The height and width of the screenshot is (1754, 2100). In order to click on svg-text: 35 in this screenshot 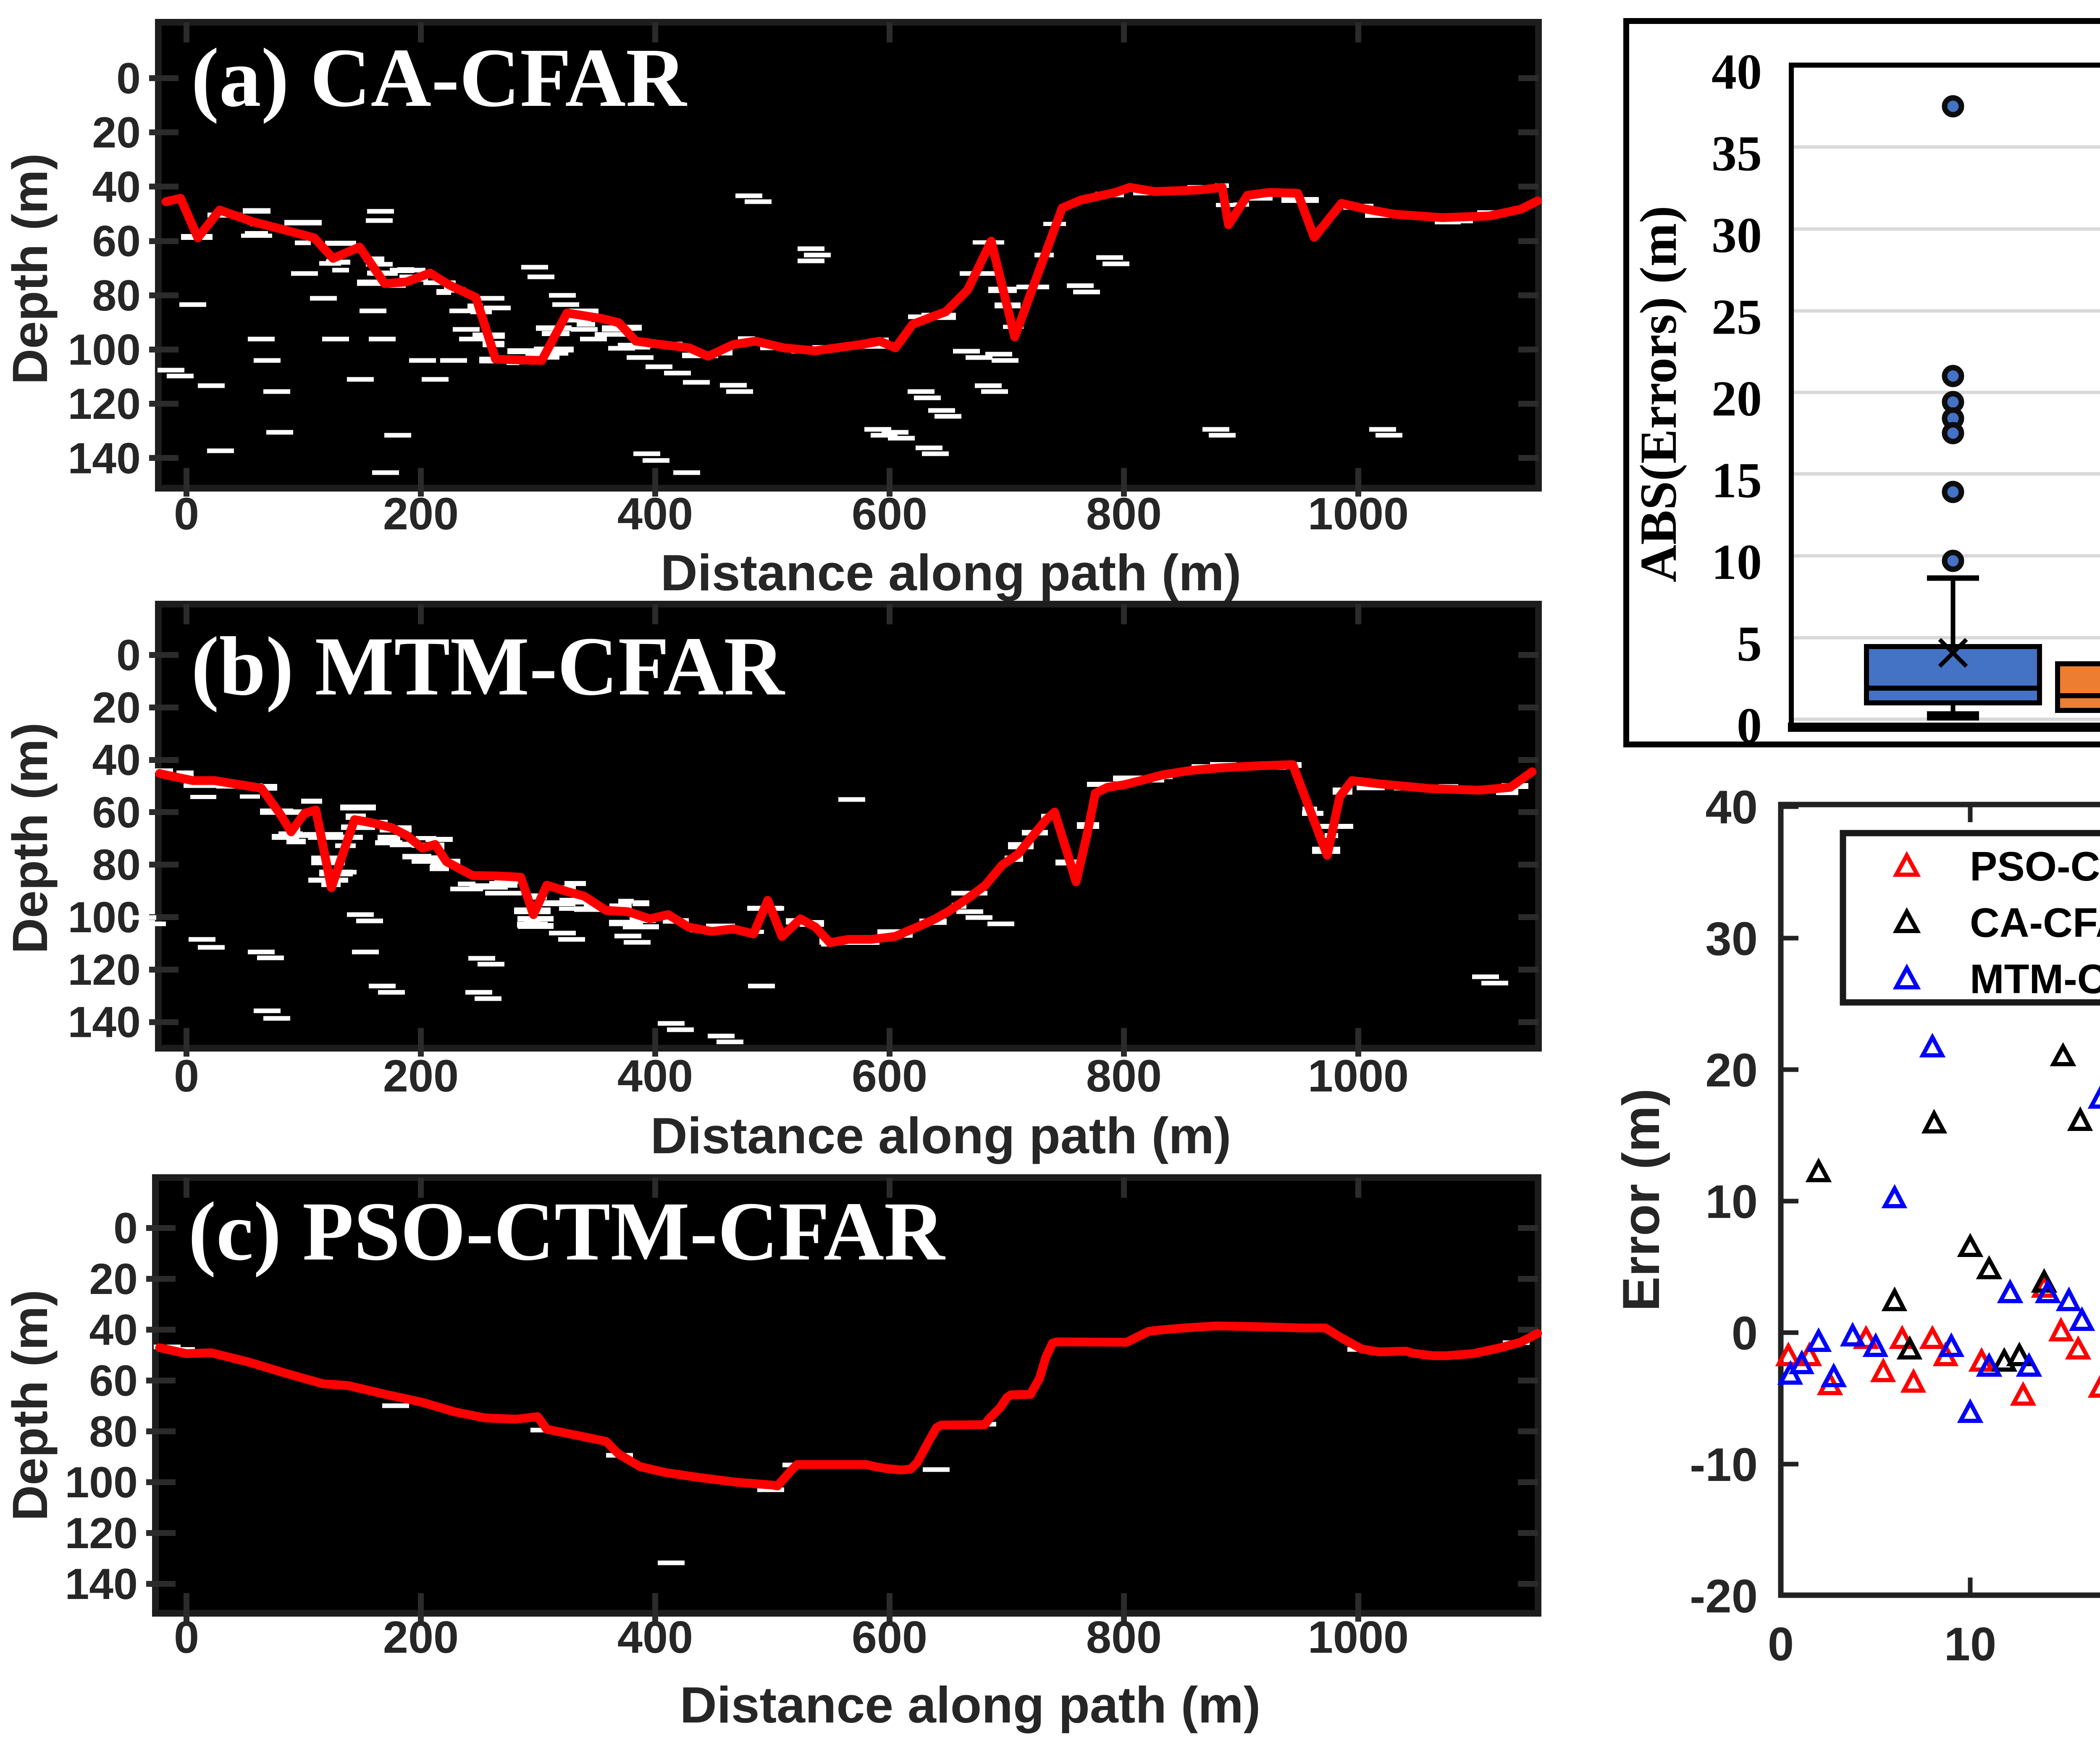, I will do `click(1737, 153)`.